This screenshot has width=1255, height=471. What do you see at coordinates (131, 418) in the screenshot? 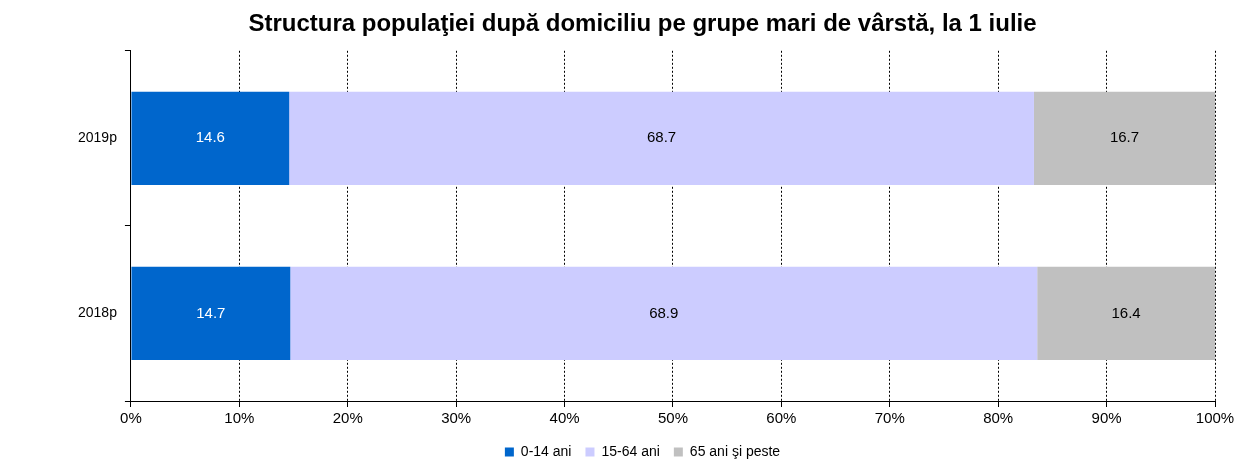
I see `x-tick-label: 0%` at bounding box center [131, 418].